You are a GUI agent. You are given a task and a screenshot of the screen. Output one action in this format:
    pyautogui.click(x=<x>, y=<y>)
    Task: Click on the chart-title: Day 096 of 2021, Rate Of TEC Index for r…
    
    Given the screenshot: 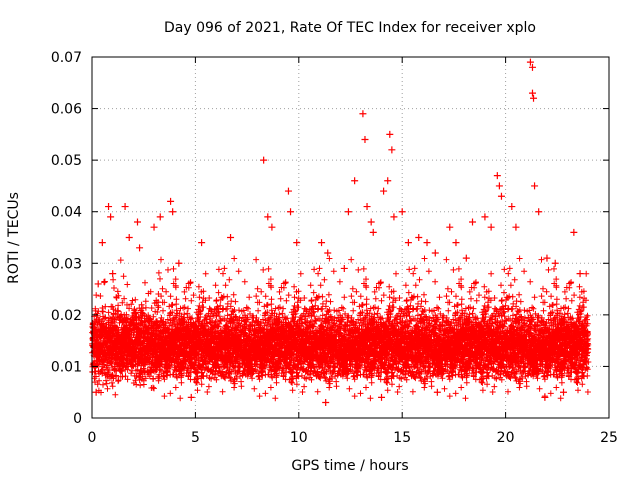 What is the action you would take?
    pyautogui.click(x=350, y=28)
    